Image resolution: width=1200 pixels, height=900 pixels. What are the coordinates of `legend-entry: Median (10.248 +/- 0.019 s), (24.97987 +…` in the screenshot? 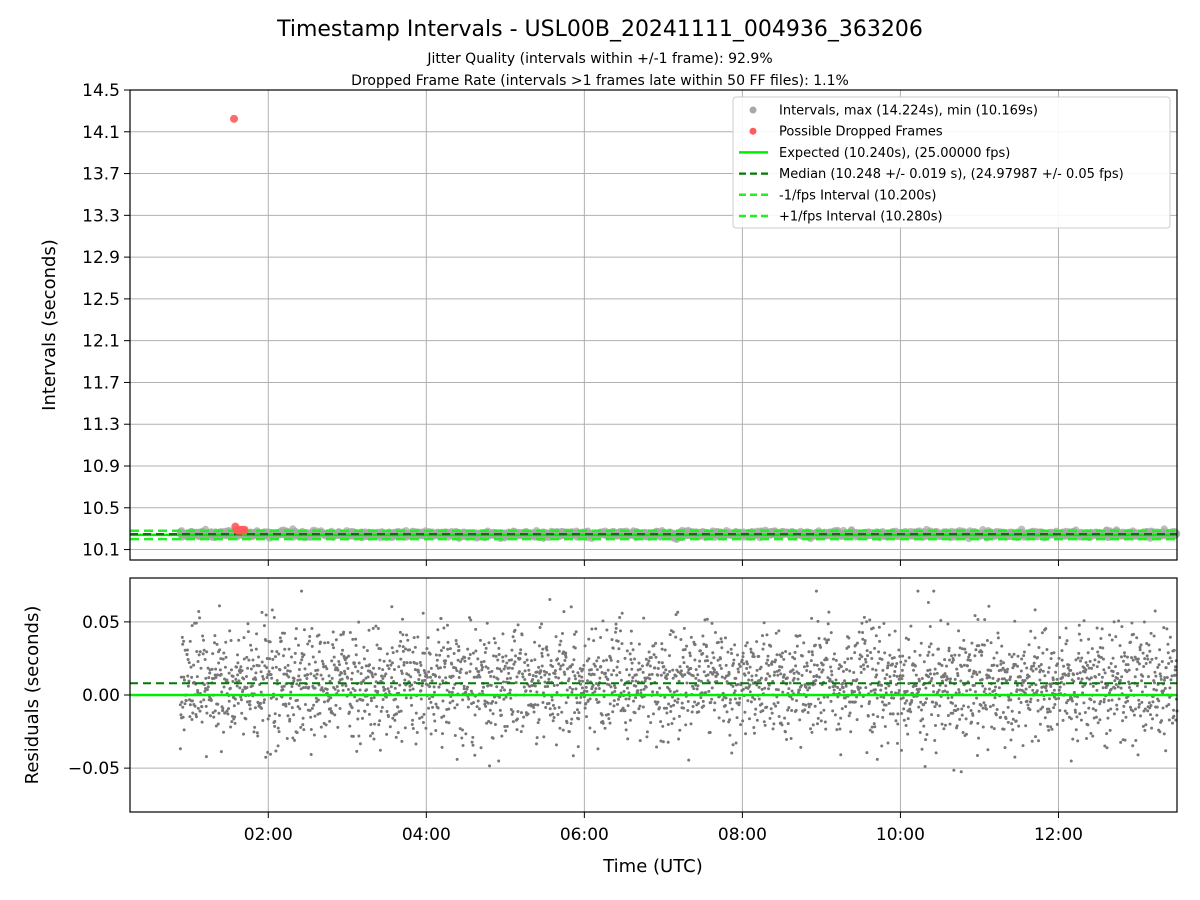 It's located at (951, 174).